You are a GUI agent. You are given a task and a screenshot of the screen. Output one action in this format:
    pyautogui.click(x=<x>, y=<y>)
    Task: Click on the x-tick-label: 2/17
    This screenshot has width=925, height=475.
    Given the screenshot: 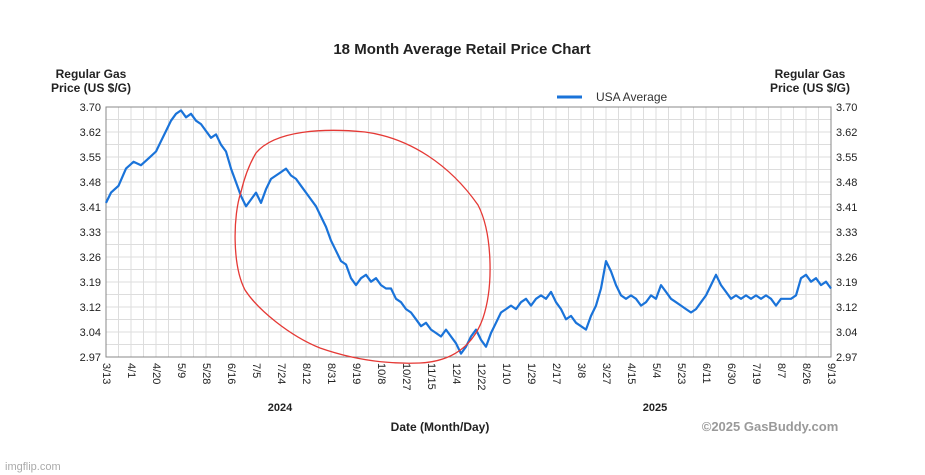 What is the action you would take?
    pyautogui.click(x=556, y=373)
    